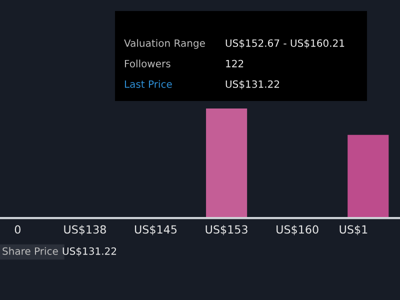 This screenshot has width=400, height=300. What do you see at coordinates (30, 251) in the screenshot?
I see `text: Share Price` at bounding box center [30, 251].